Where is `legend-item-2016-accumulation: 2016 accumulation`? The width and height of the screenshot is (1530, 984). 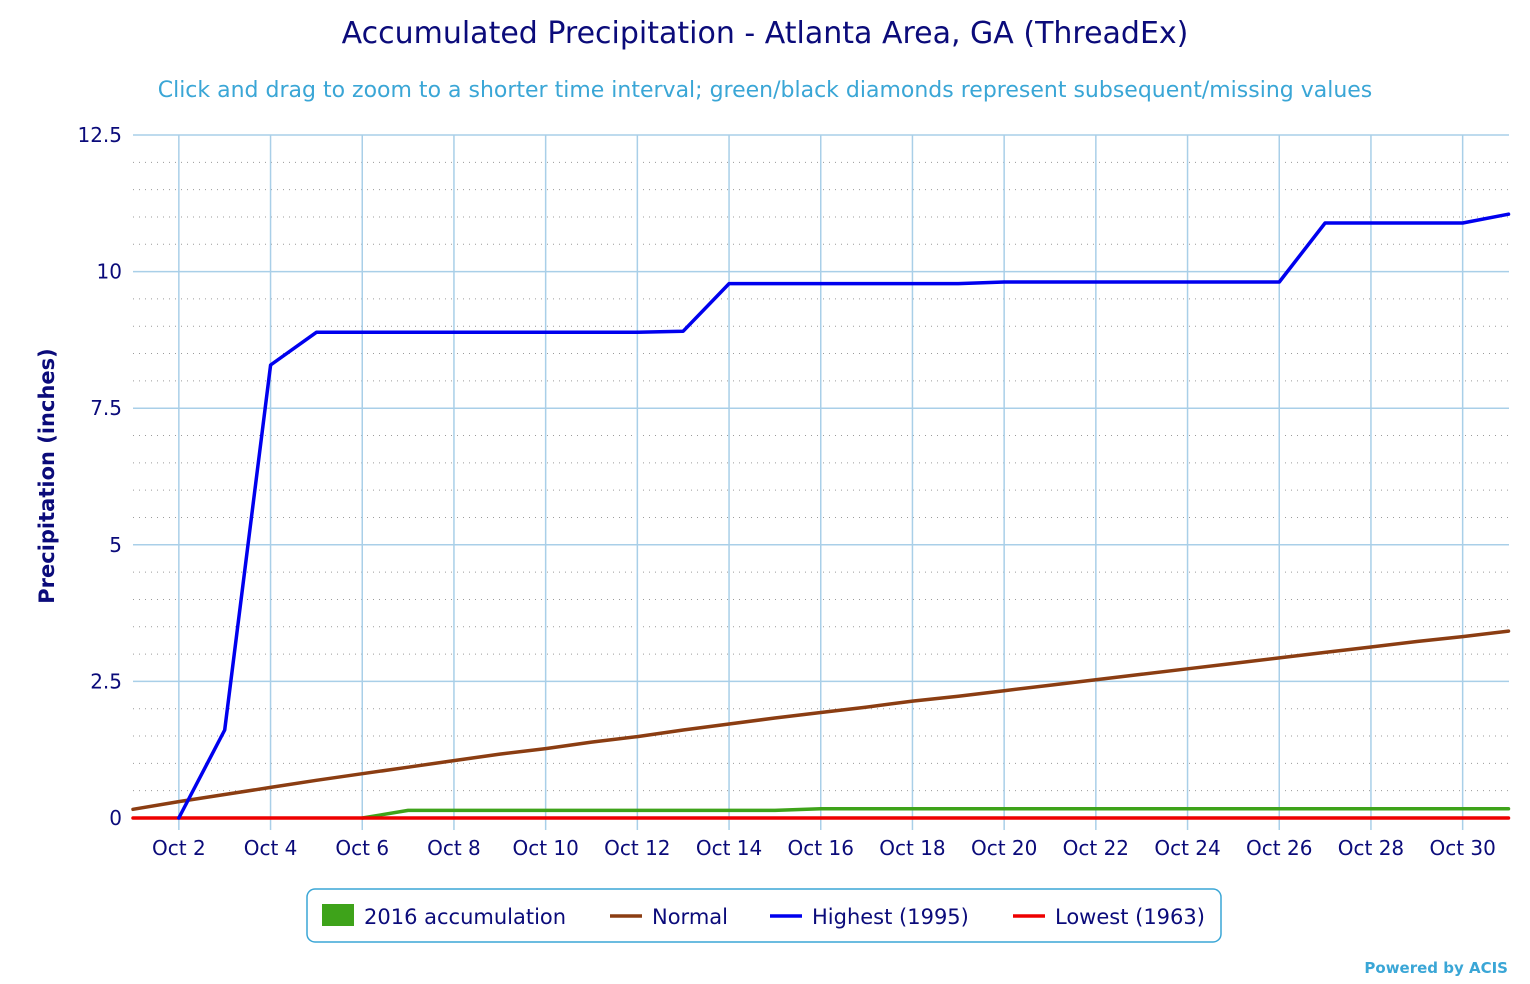 legend-item-2016-accumulation: 2016 accumulation is located at coordinates (444, 916).